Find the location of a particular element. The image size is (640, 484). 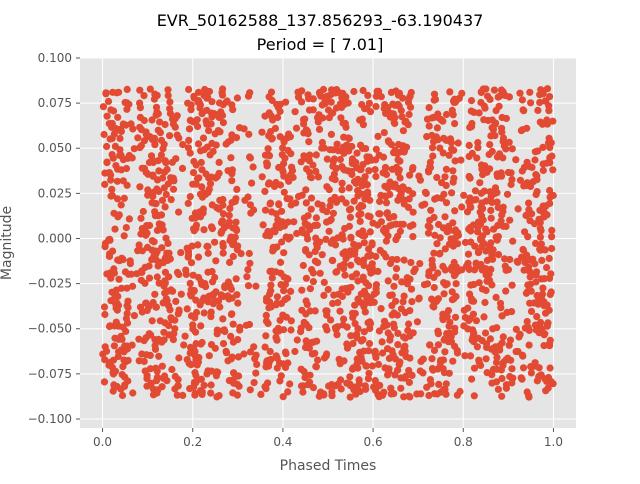

y-tick-label: 0.100 is located at coordinates (55, 58).